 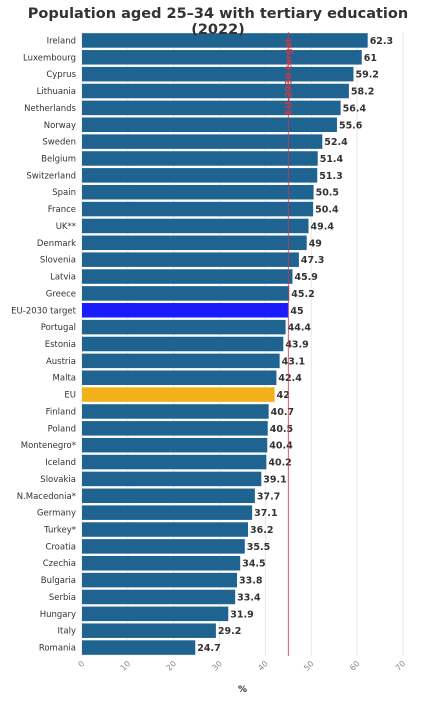 What do you see at coordinates (249, 597) in the screenshot?
I see `value-label: 33.4` at bounding box center [249, 597].